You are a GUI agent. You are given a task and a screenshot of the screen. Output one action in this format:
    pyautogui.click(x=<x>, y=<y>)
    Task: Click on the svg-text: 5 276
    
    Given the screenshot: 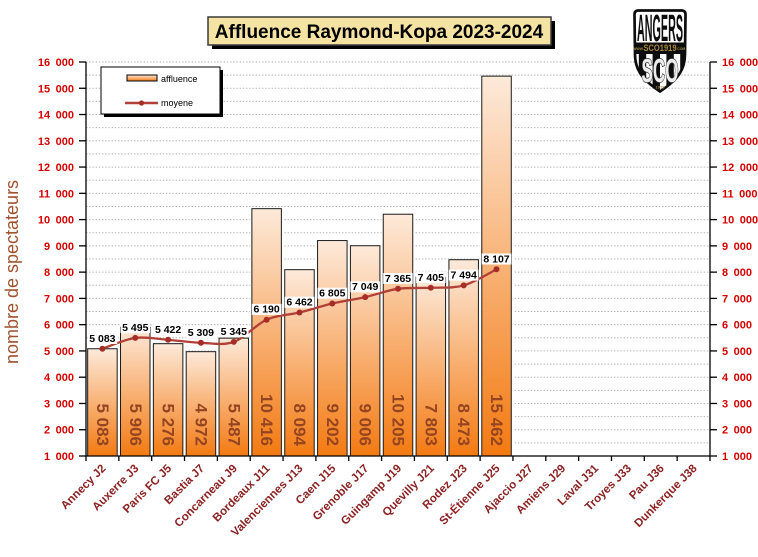 What is the action you would take?
    pyautogui.click(x=168, y=424)
    